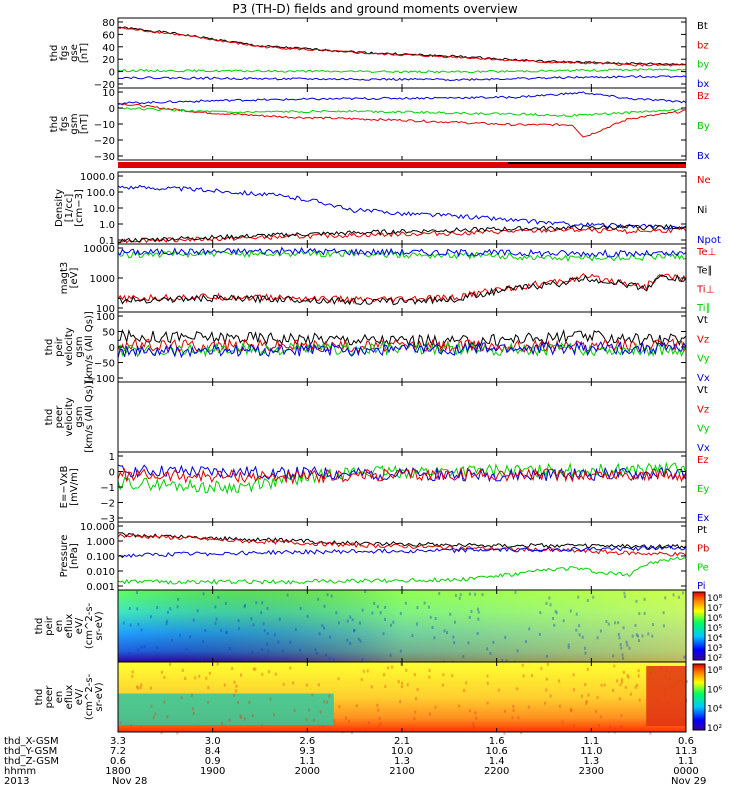 Image resolution: width=750 pixels, height=800 pixels. What do you see at coordinates (402, 207) in the screenshot?
I see `series-line-Npot` at bounding box center [402, 207].